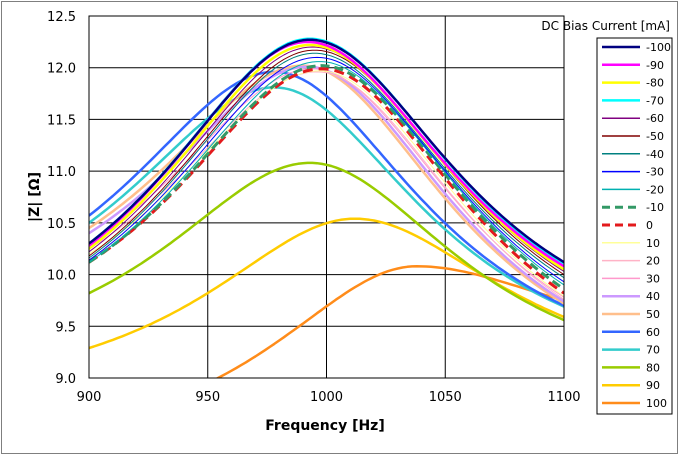 The height and width of the screenshot is (457, 681). I want to click on legend-label-80: 80, so click(653, 367).